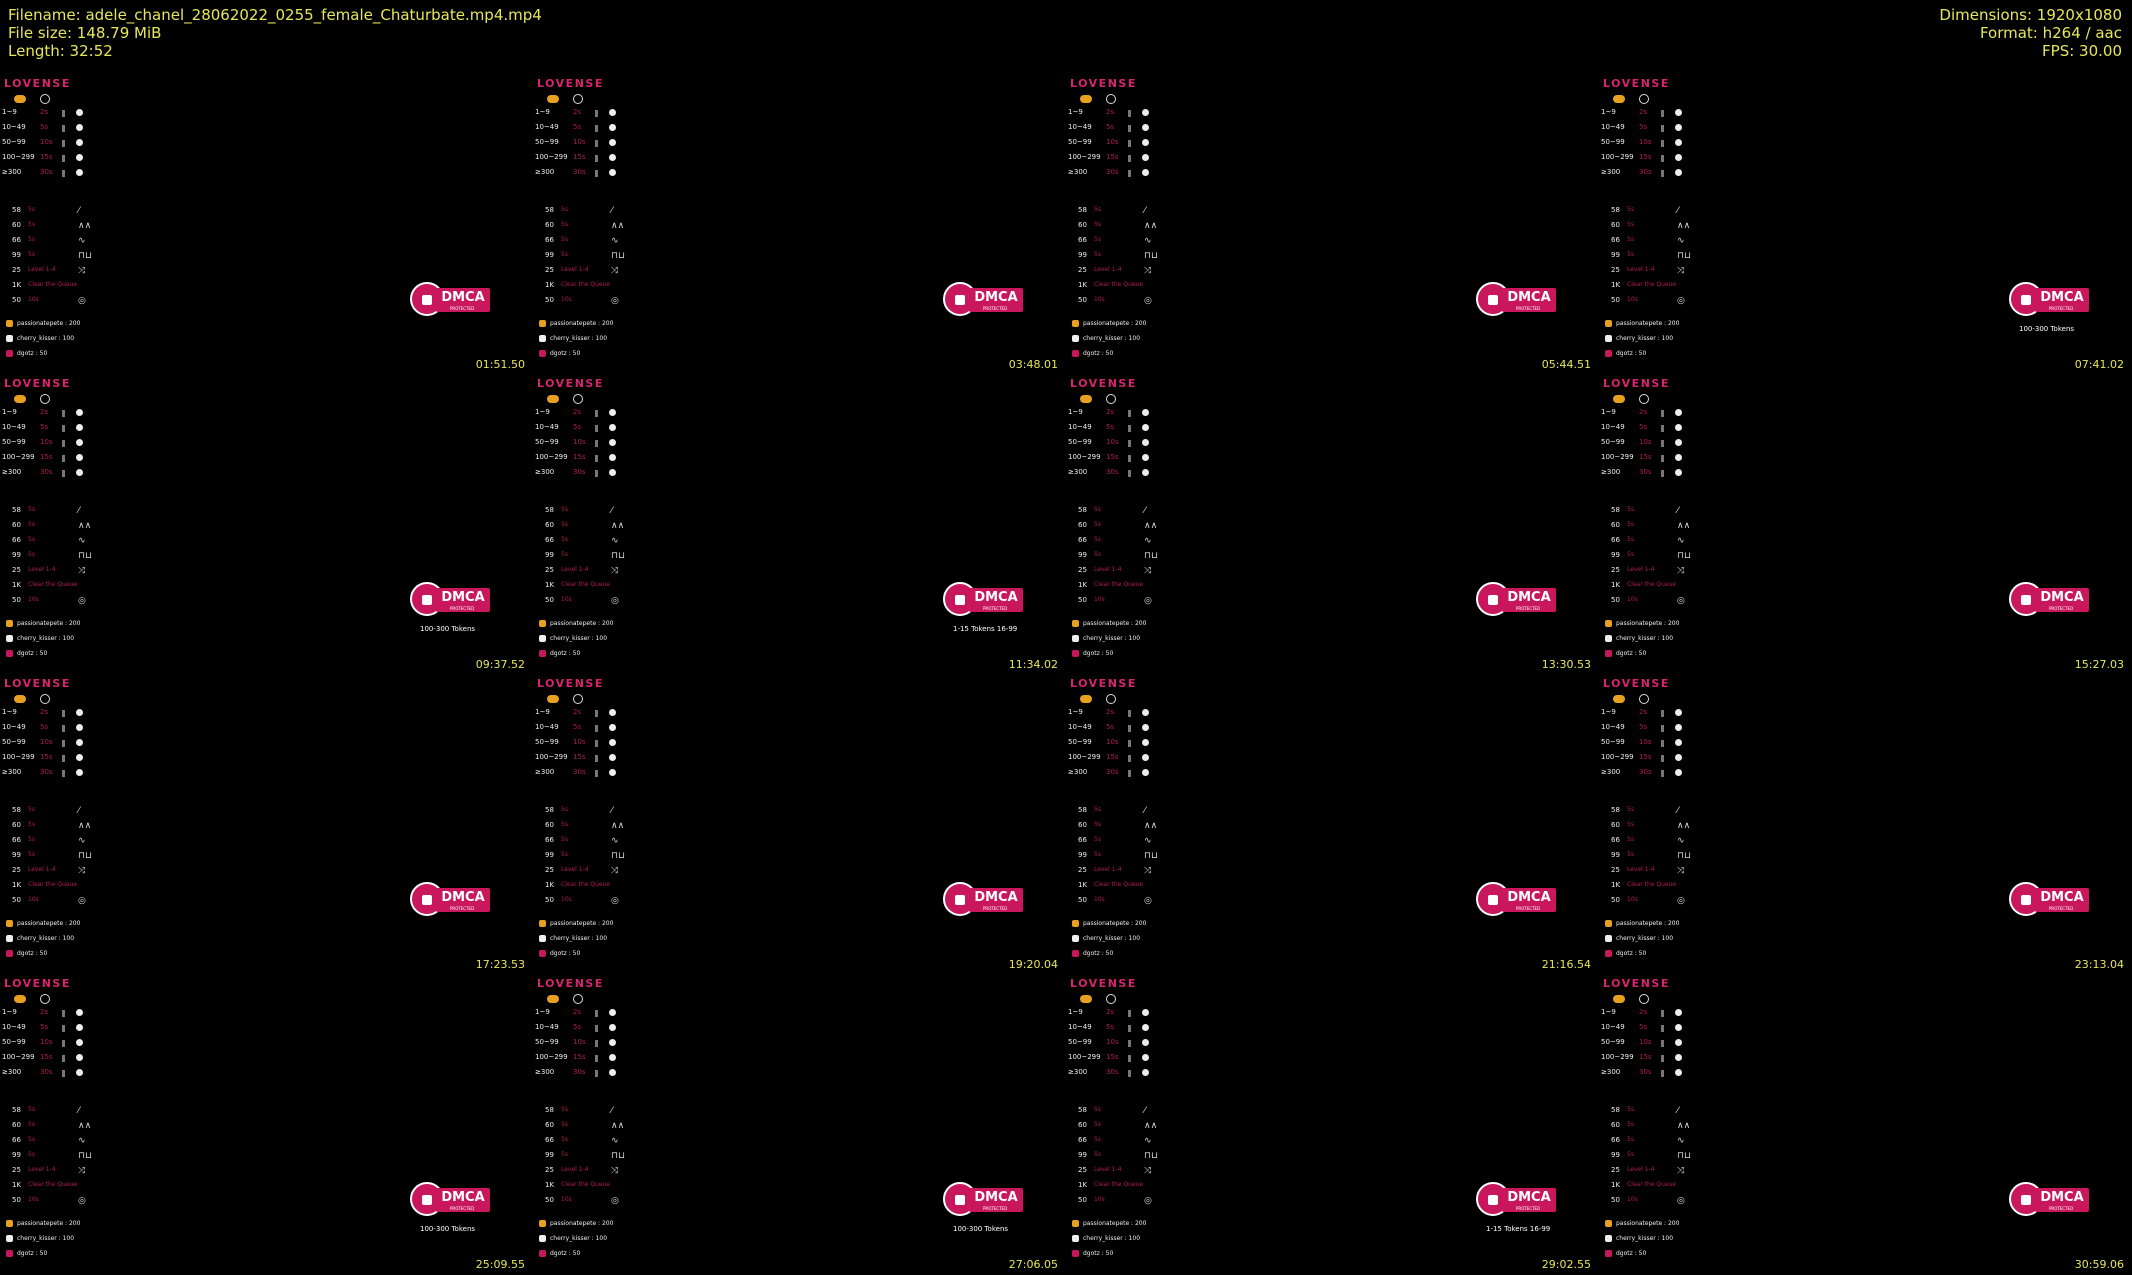  Describe the element at coordinates (579, 172) in the screenshot. I see `price-duration: 30s` at that location.